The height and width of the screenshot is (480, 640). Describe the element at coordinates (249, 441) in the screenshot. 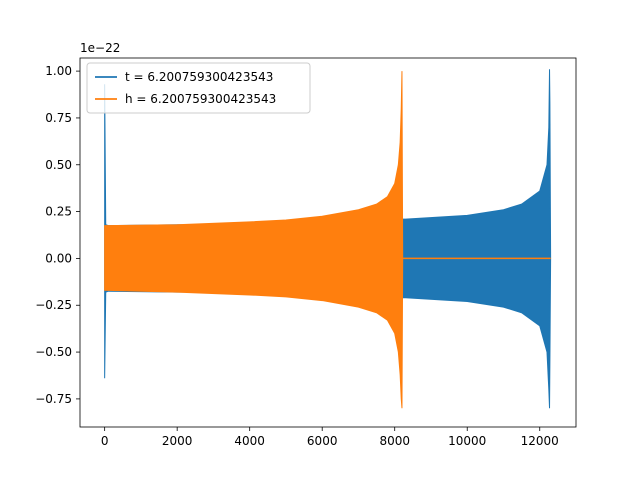

I see `x-tick-label: 4000` at that location.